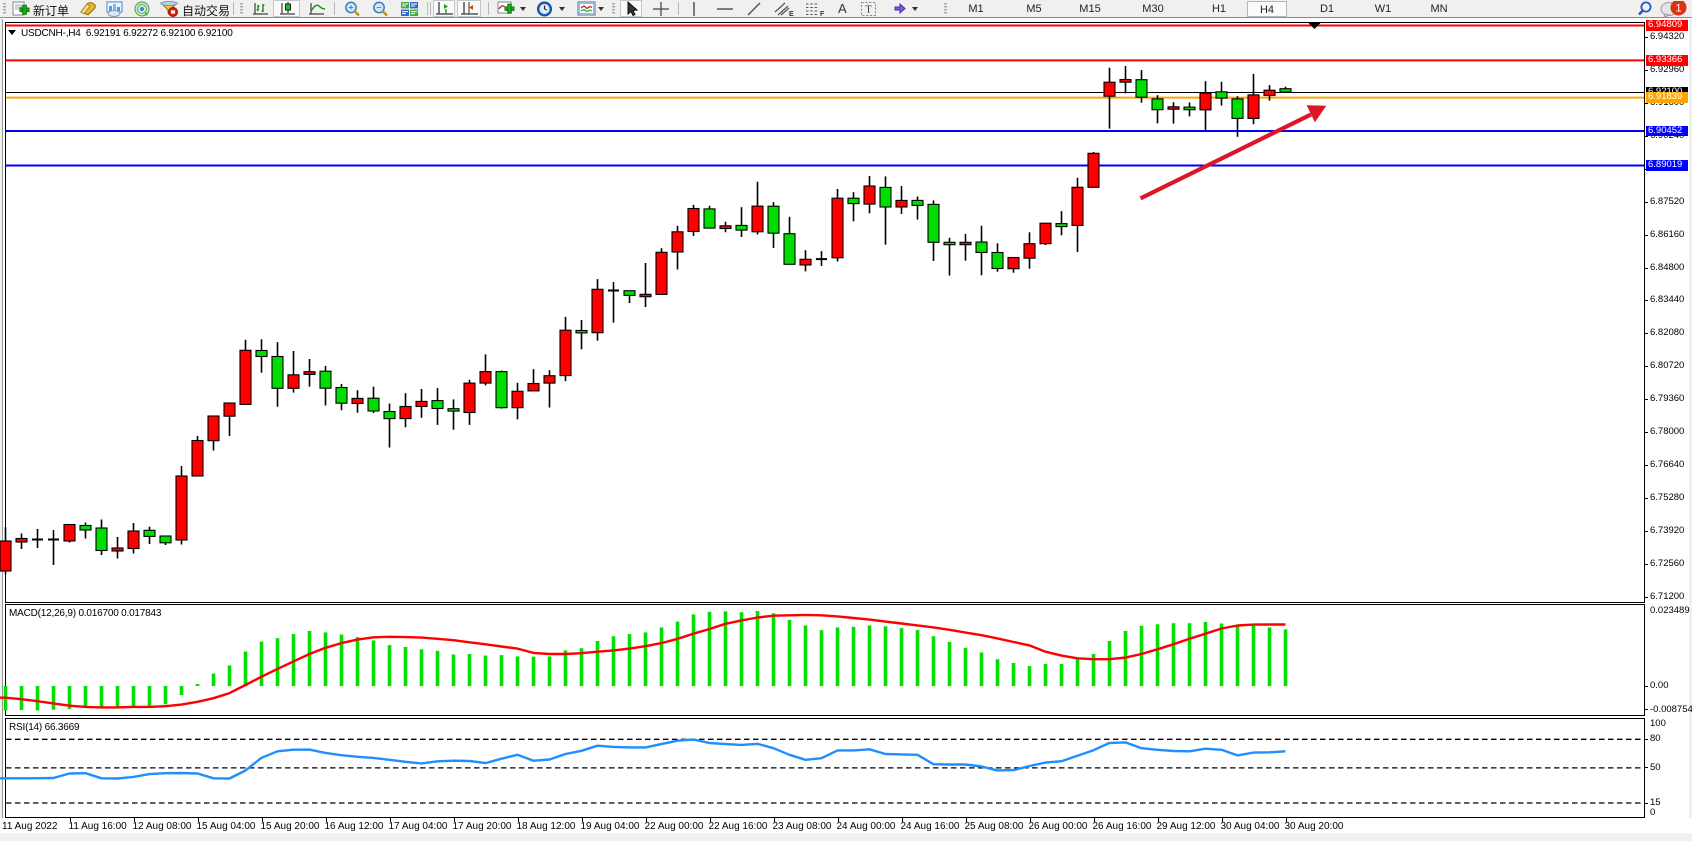 Image resolution: width=1692 pixels, height=841 pixels. I want to click on svg-text: T, so click(868, 10).